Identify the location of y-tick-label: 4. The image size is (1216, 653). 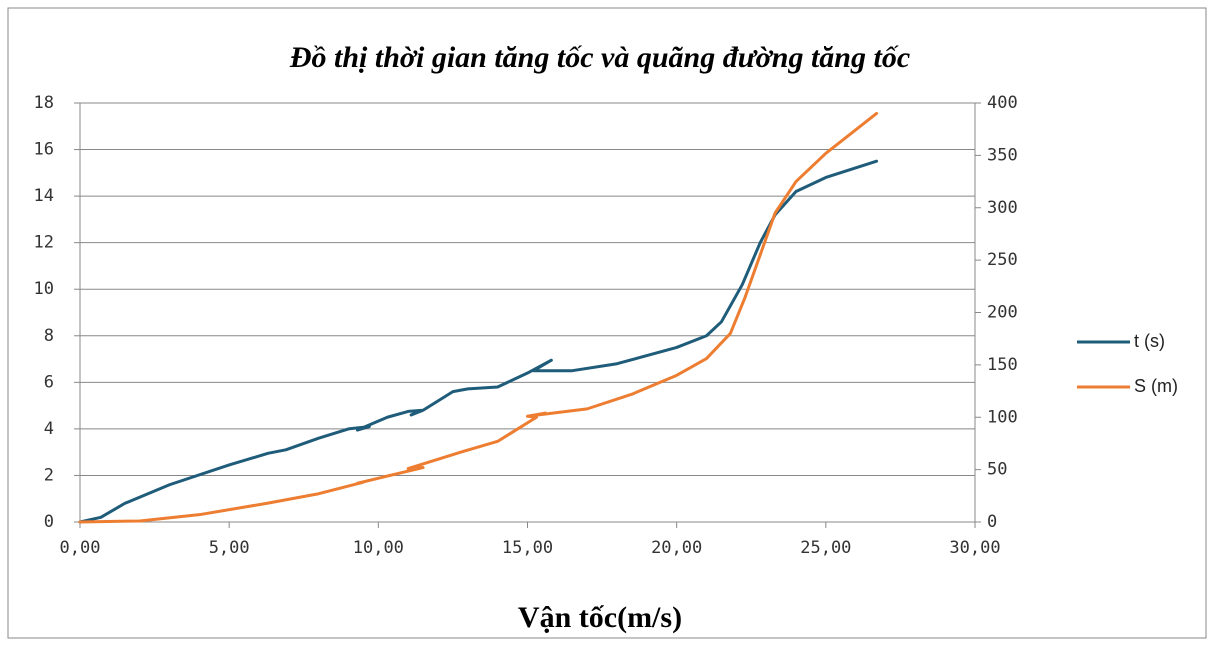
(49, 429).